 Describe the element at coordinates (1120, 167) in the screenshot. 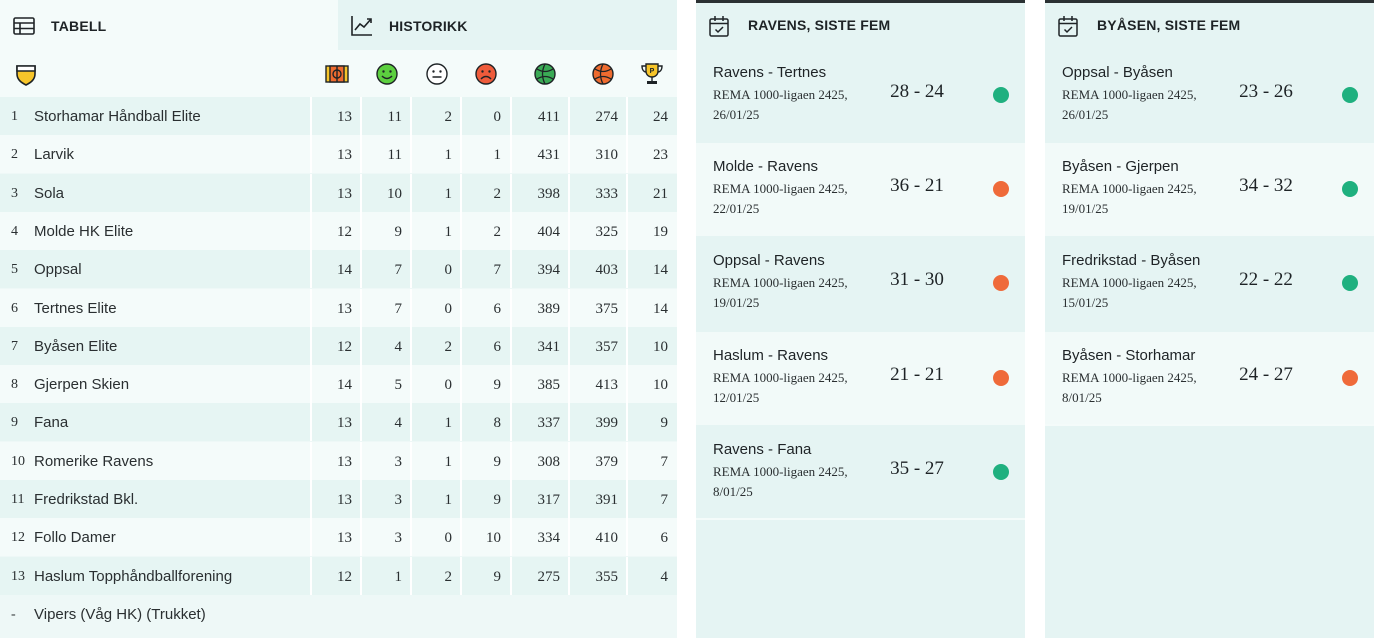

I see `match-teams: Byåsen - Gjerpen` at that location.